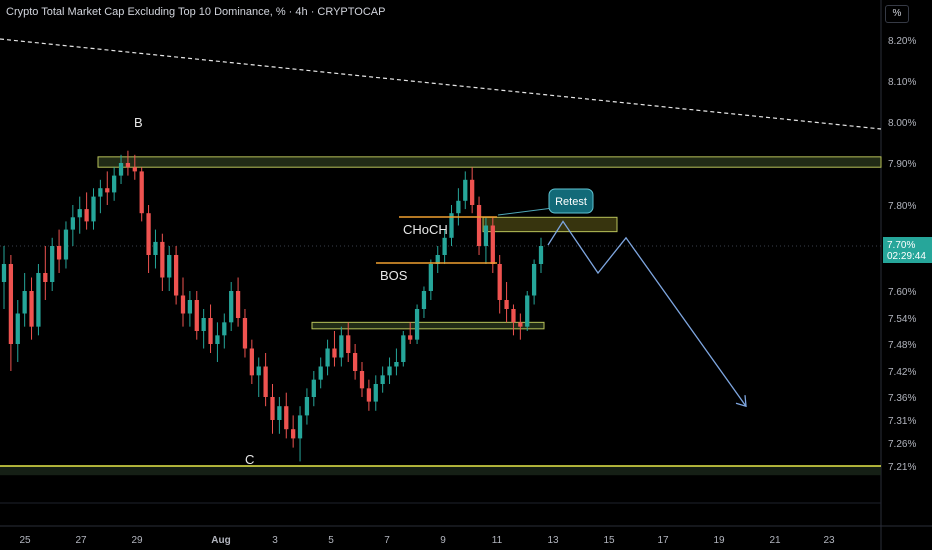 The width and height of the screenshot is (932, 550). Describe the element at coordinates (902, 345) in the screenshot. I see `price-tick-label: 7.48%` at that location.